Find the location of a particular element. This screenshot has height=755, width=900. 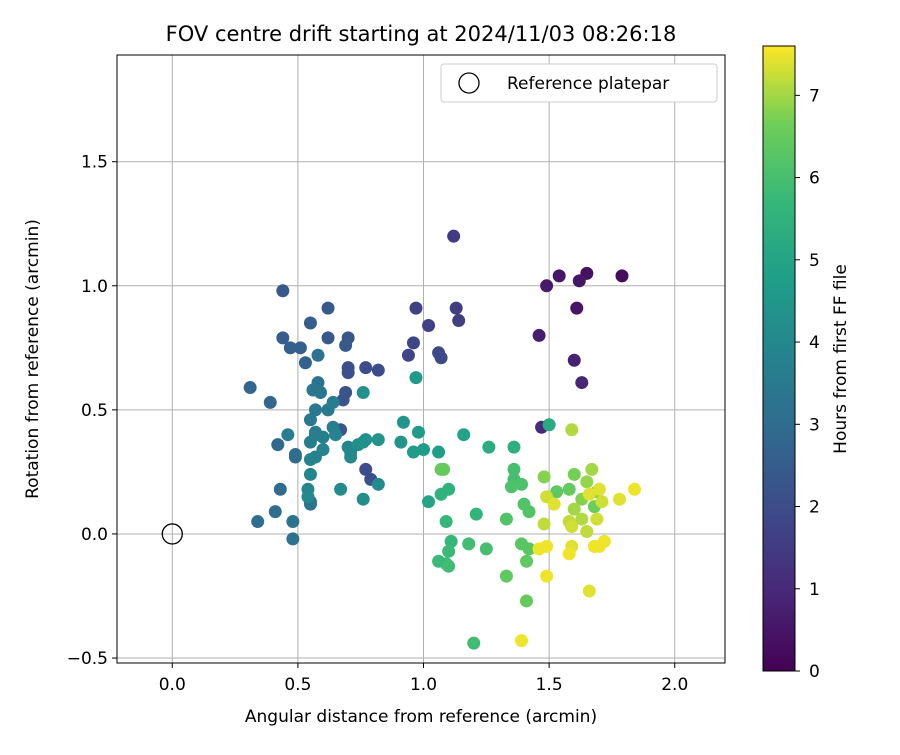

colorbar-tick-label: 4 is located at coordinates (814, 343).